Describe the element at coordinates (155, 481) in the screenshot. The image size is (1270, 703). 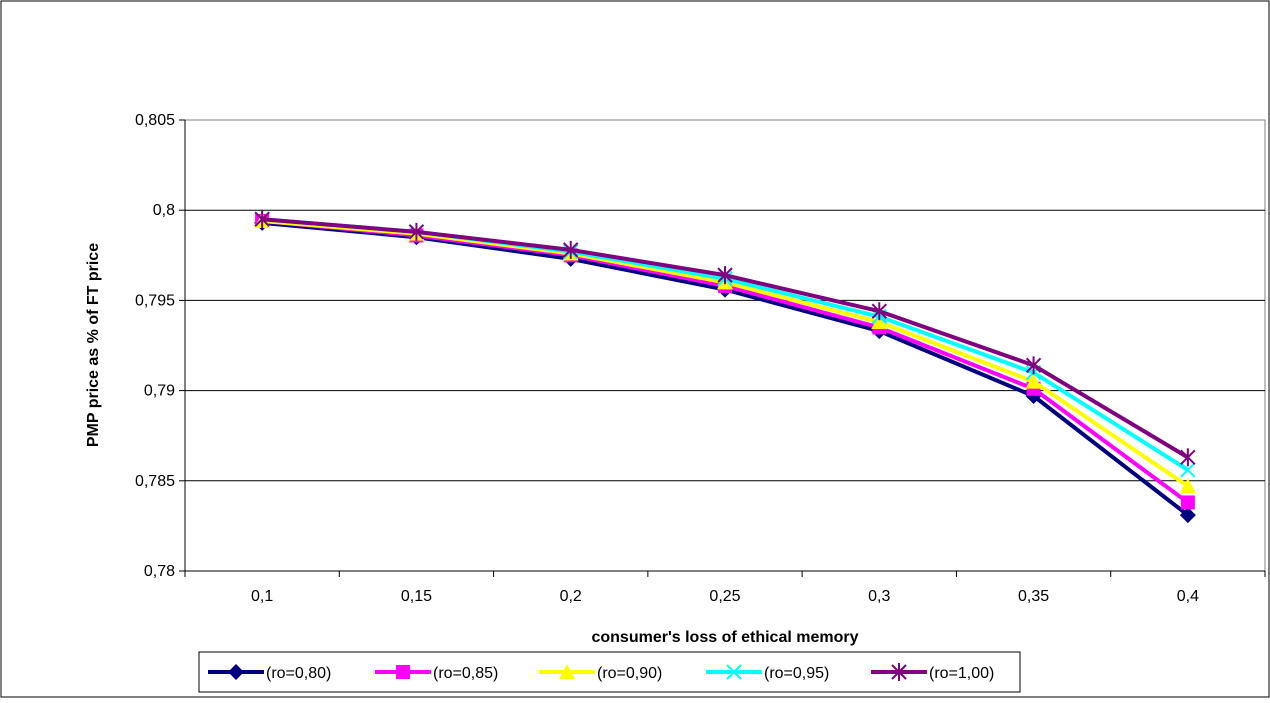
I see `y-tick-label: 0,785` at that location.